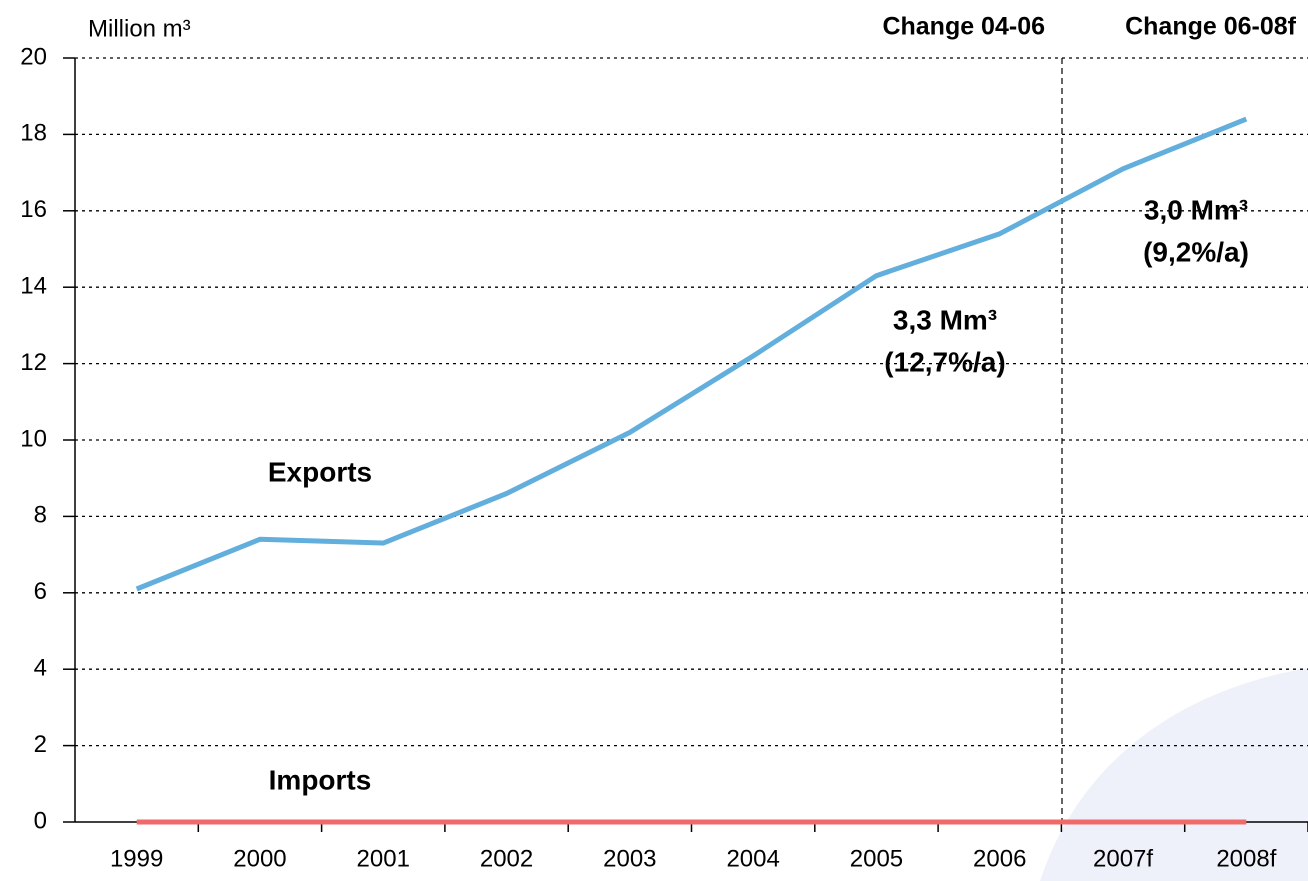 The height and width of the screenshot is (881, 1308). Describe the element at coordinates (136, 858) in the screenshot. I see `x-tick-label: 1999` at that location.